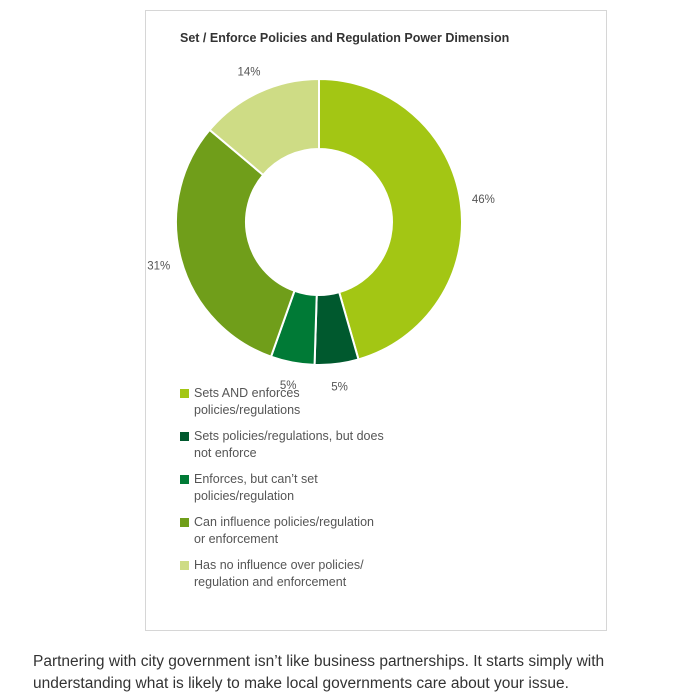 The height and width of the screenshot is (695, 680). What do you see at coordinates (279, 565) in the screenshot?
I see `legend-label-line1: Has no influence over policies/` at bounding box center [279, 565].